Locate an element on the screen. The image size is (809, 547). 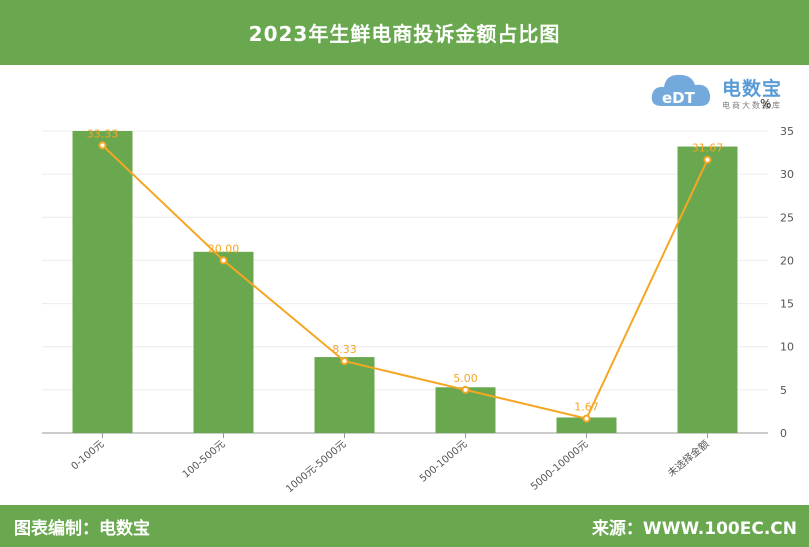
data-label: 5.00 is located at coordinates (465, 378).